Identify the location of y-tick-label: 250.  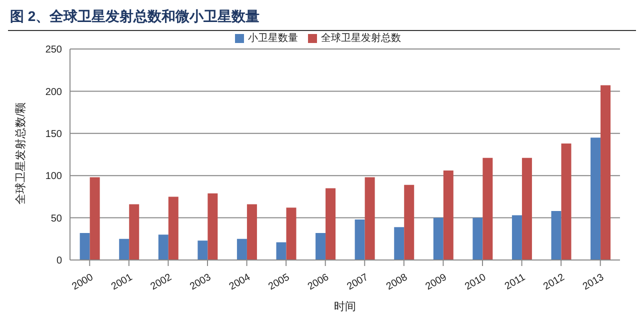
(53, 50).